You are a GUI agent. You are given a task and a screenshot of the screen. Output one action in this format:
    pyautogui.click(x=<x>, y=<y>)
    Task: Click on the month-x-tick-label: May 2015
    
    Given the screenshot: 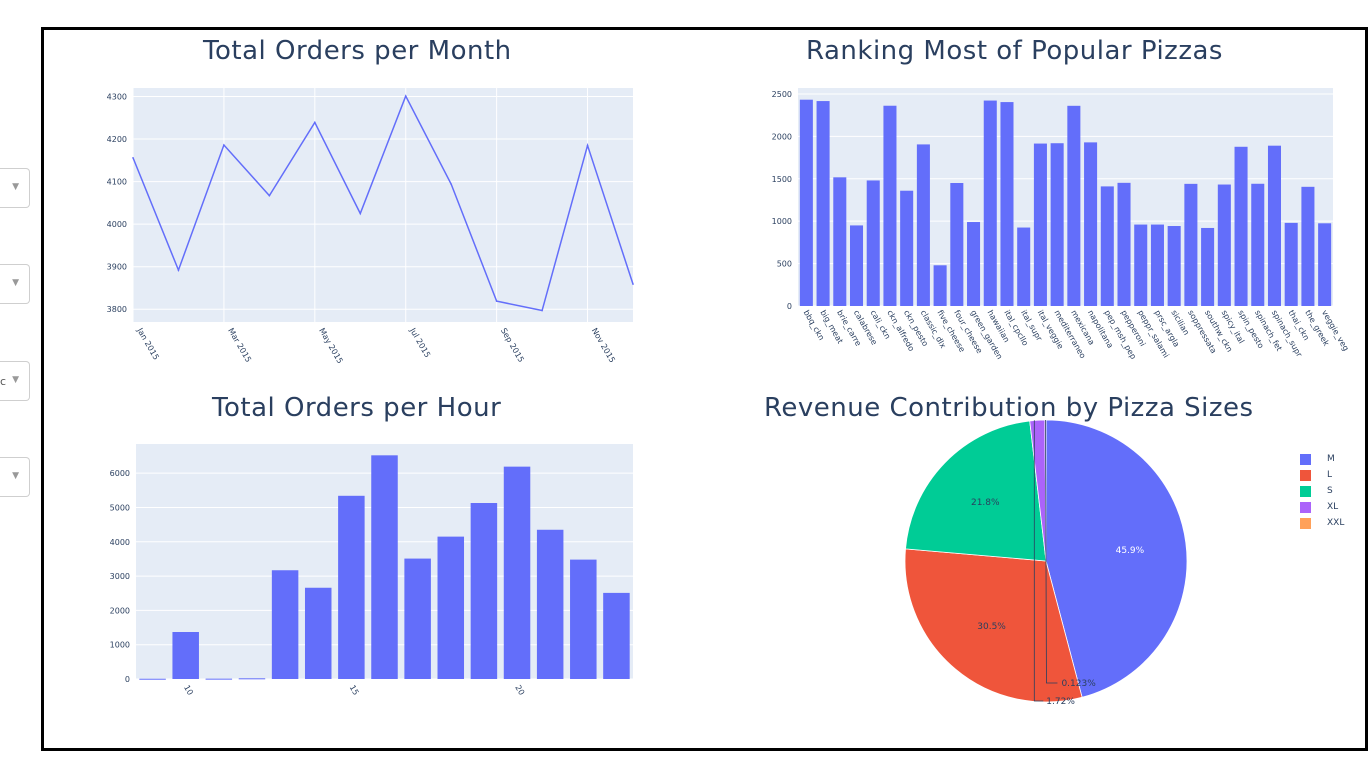 What is the action you would take?
    pyautogui.click(x=331, y=346)
    